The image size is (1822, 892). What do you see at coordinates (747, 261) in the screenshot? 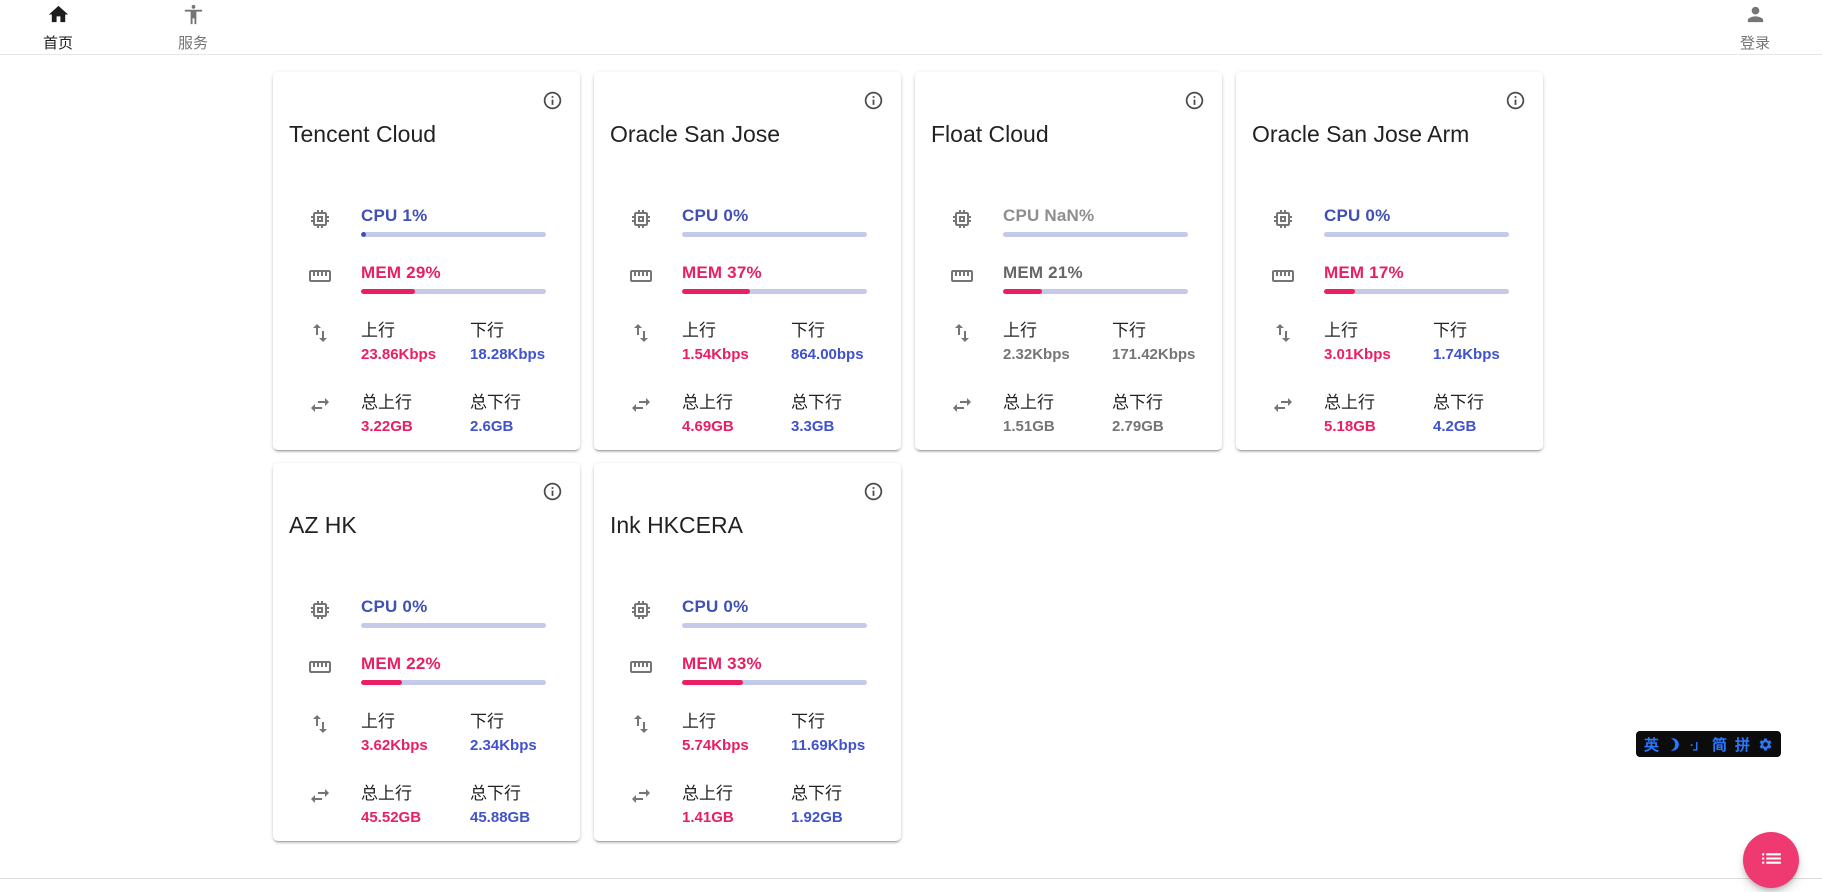
I see `server-card: Oracle San Jose CPU 0%` at bounding box center [747, 261].